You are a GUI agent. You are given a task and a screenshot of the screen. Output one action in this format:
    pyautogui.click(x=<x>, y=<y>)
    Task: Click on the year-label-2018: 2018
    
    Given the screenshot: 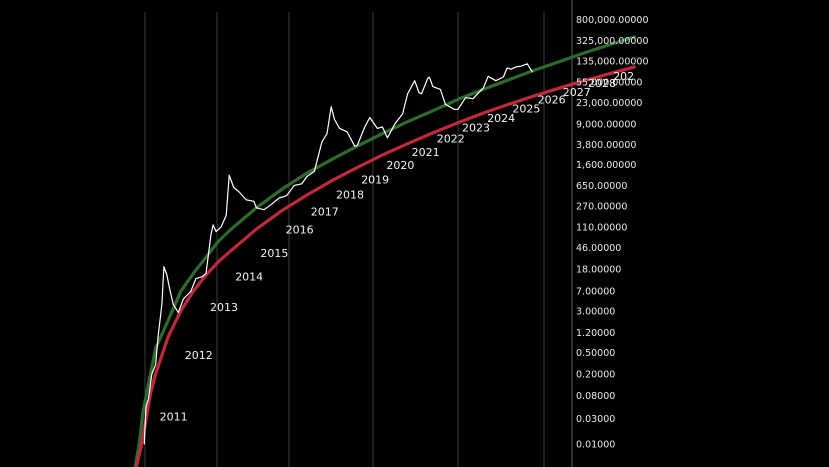 What is the action you would take?
    pyautogui.click(x=350, y=194)
    